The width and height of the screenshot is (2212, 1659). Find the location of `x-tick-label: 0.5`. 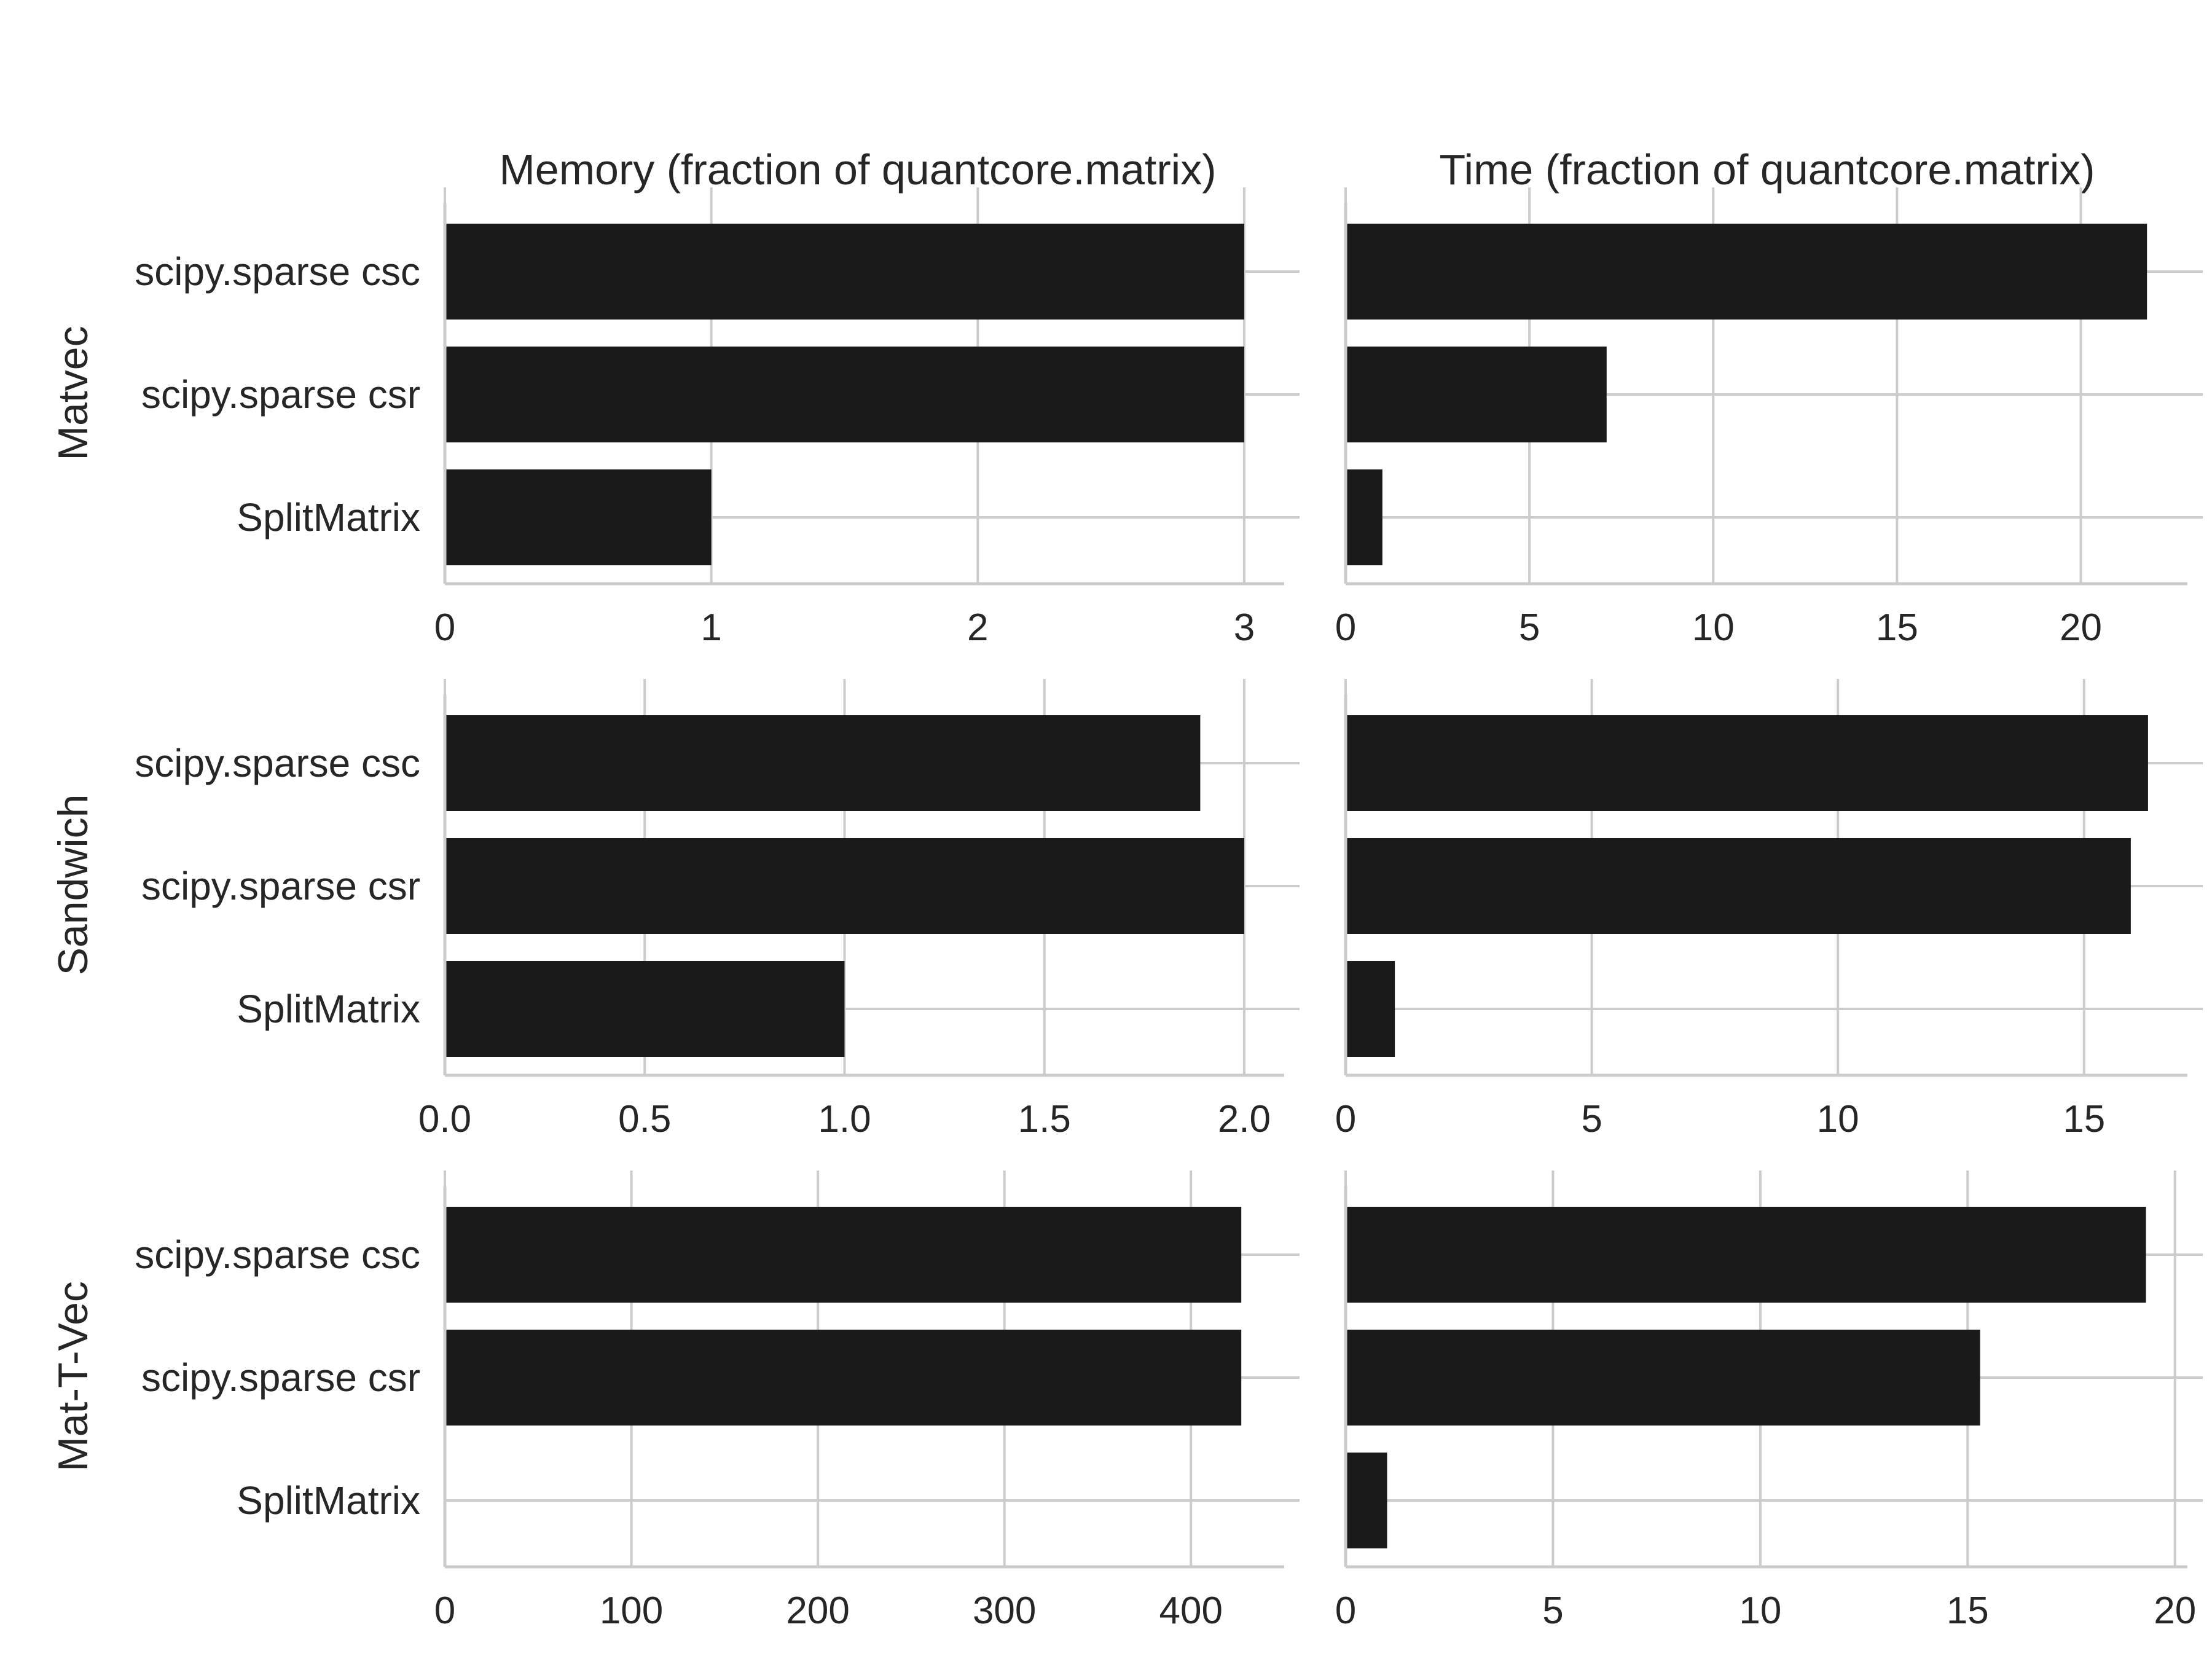

x-tick-label: 0.5 is located at coordinates (644, 1119).